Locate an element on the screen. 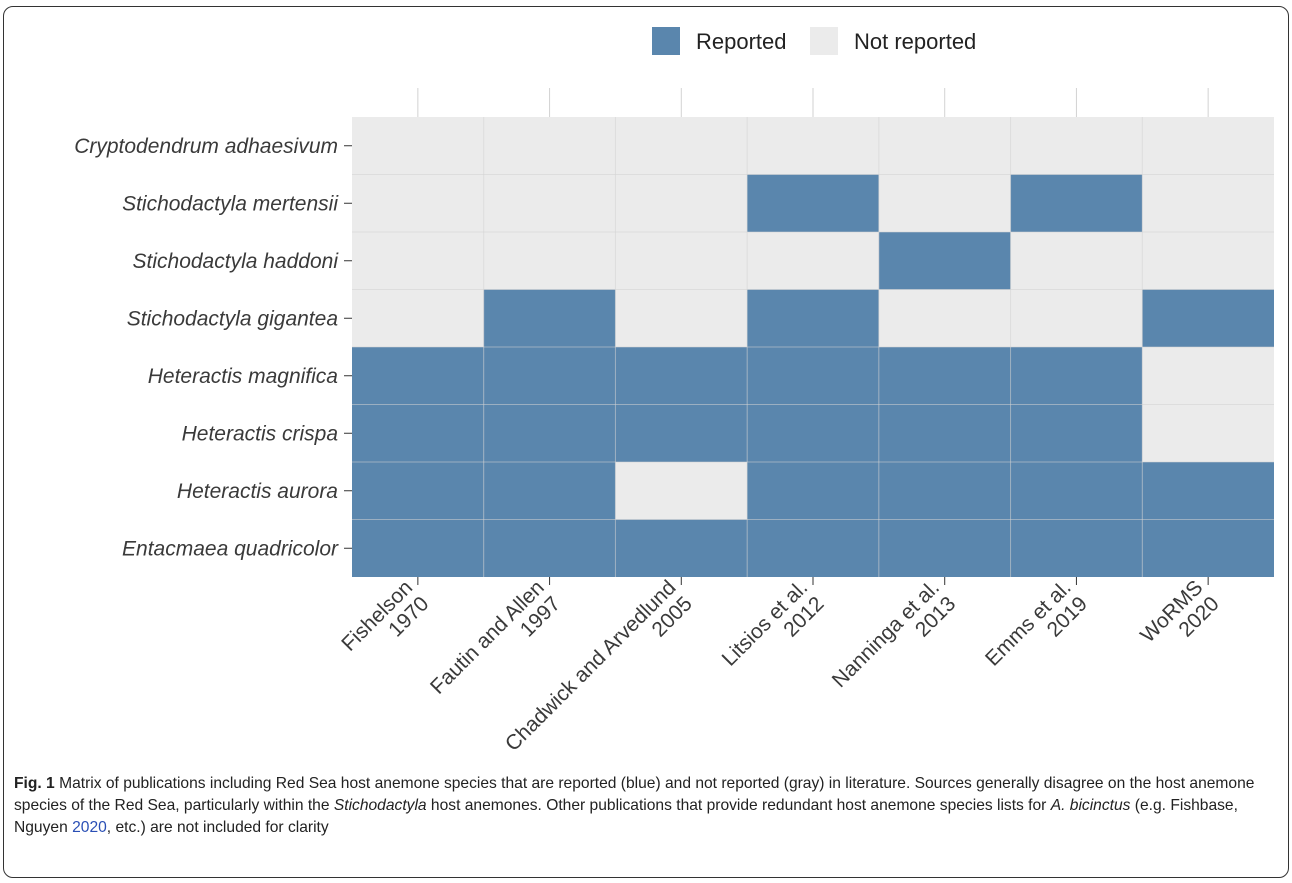  caption-text-4: , etc.) are not included for clarity is located at coordinates (217, 827).